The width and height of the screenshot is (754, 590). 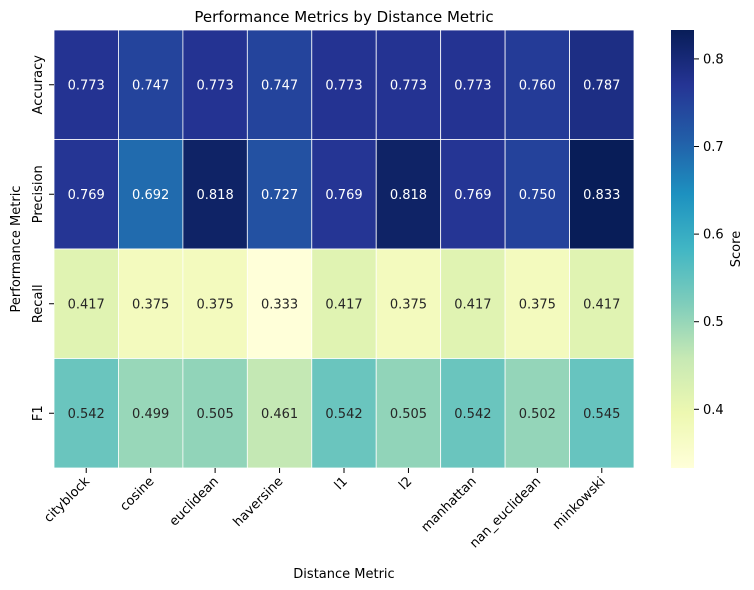 I want to click on x-tick-label: manhattan, so click(x=449, y=504).